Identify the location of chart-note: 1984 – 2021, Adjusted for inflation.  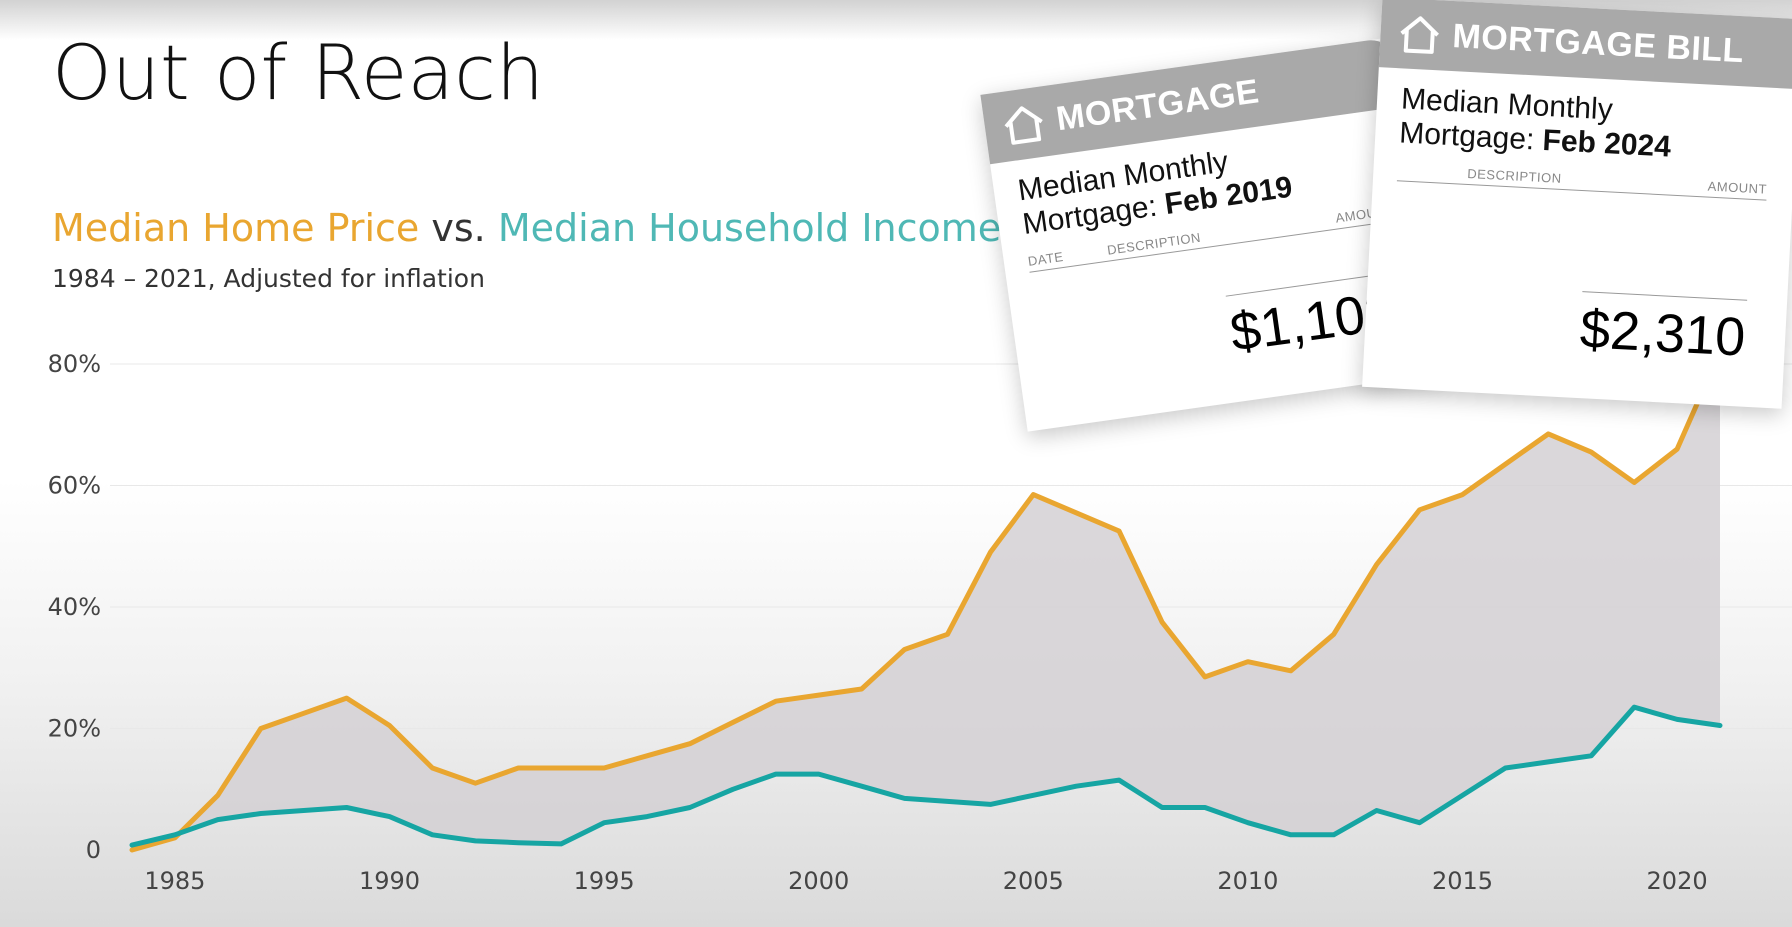
(268, 278).